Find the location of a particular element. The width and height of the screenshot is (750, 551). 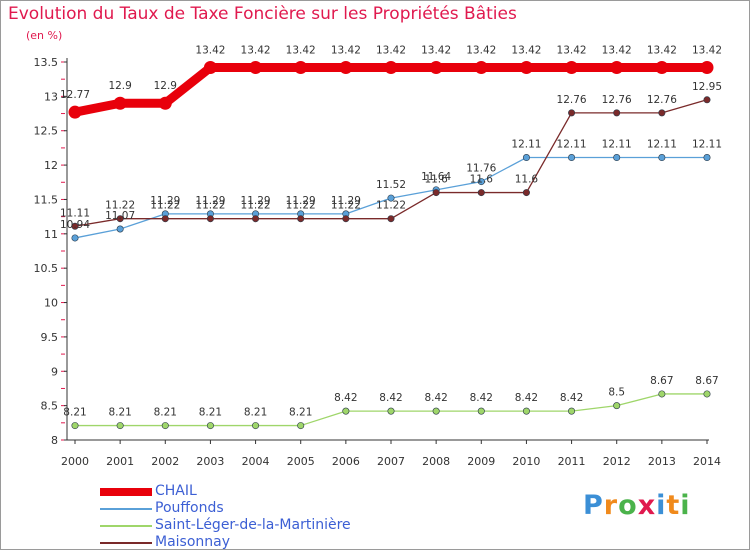

data-label: 10.94 is located at coordinates (75, 225).